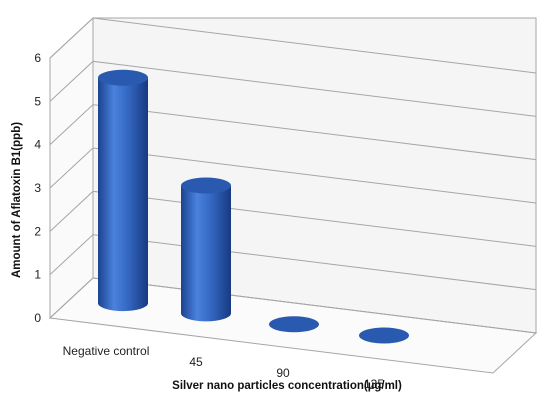  What do you see at coordinates (37, 231) in the screenshot?
I see `y-tick-label: 2` at bounding box center [37, 231].